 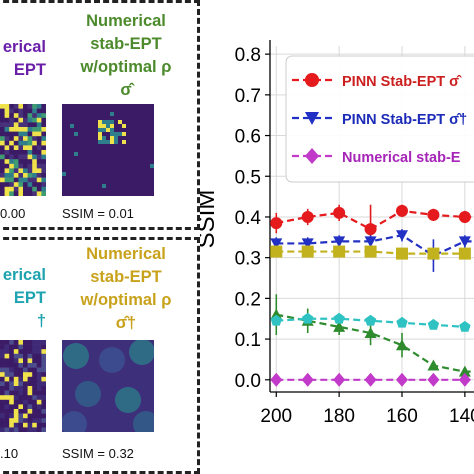 I want to click on legend-marker, so click(x=312, y=118).